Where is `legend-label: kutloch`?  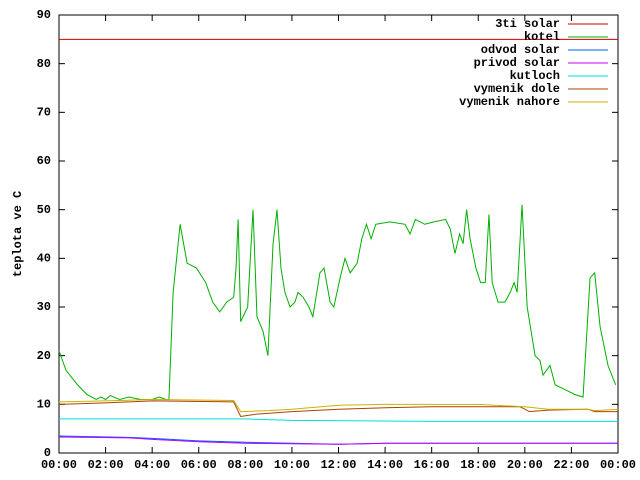
legend-label: kutloch is located at coordinates (535, 76).